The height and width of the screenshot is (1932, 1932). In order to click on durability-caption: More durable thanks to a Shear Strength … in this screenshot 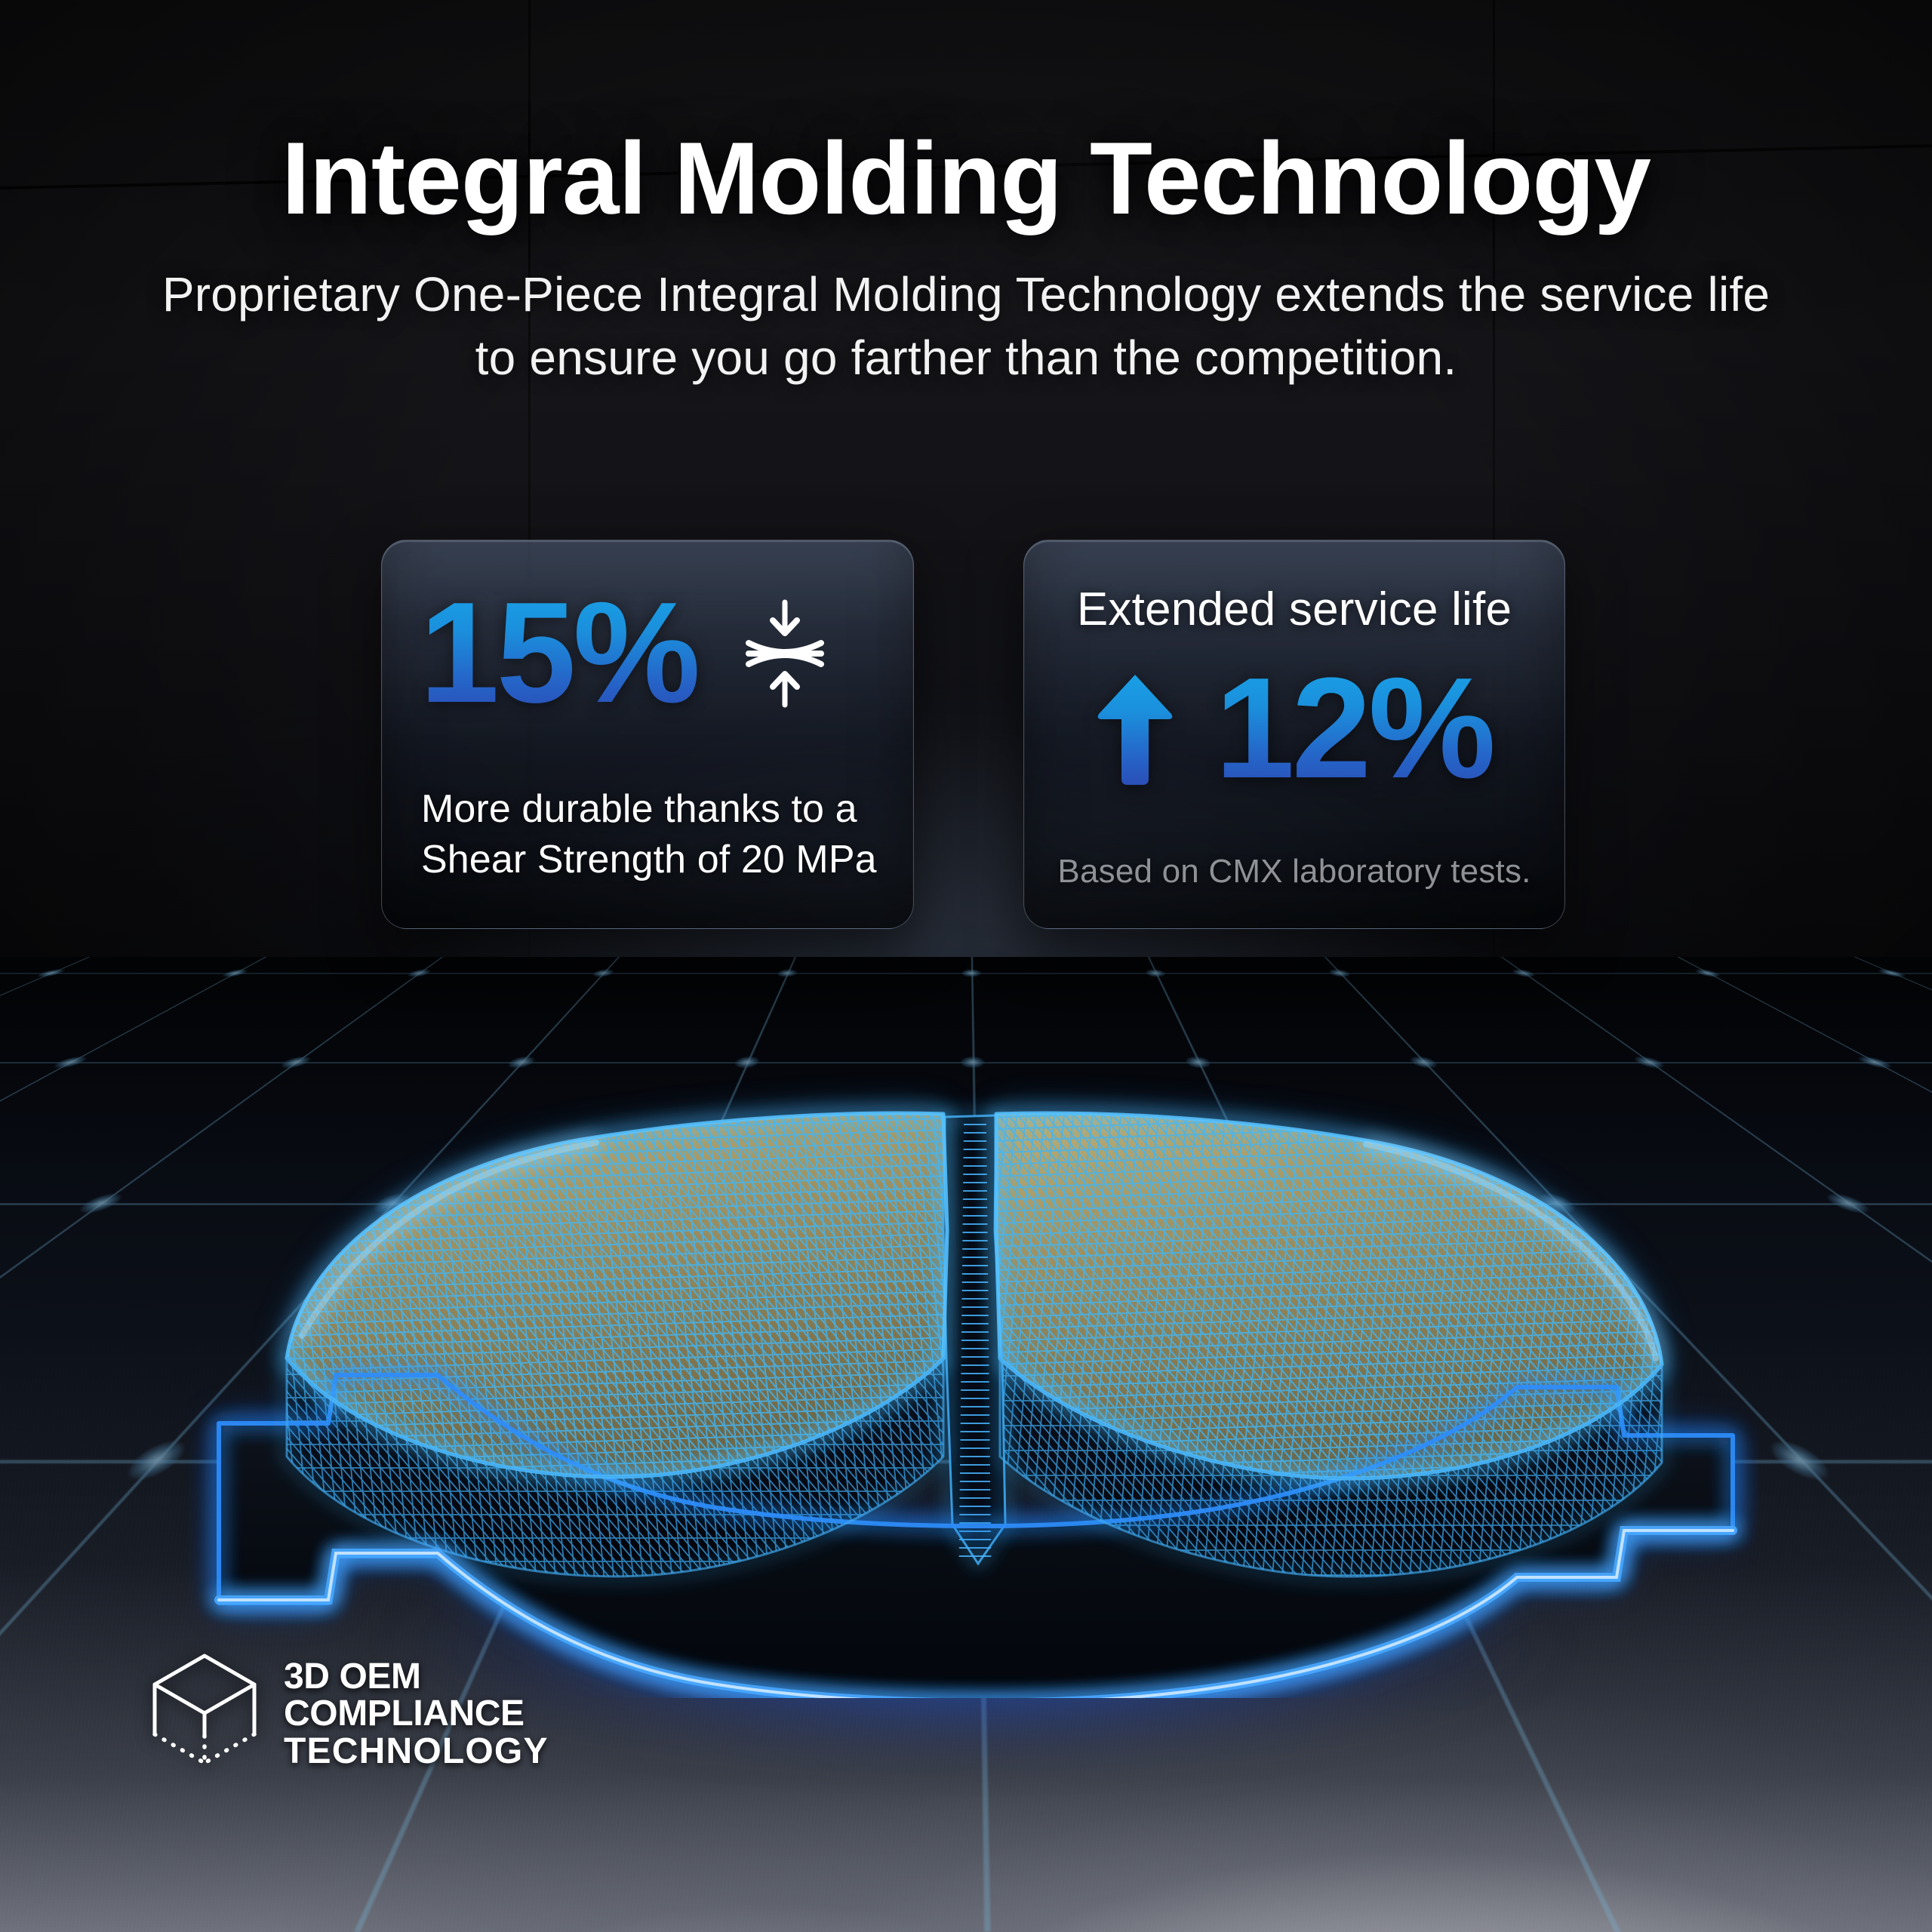, I will do `click(649, 834)`.